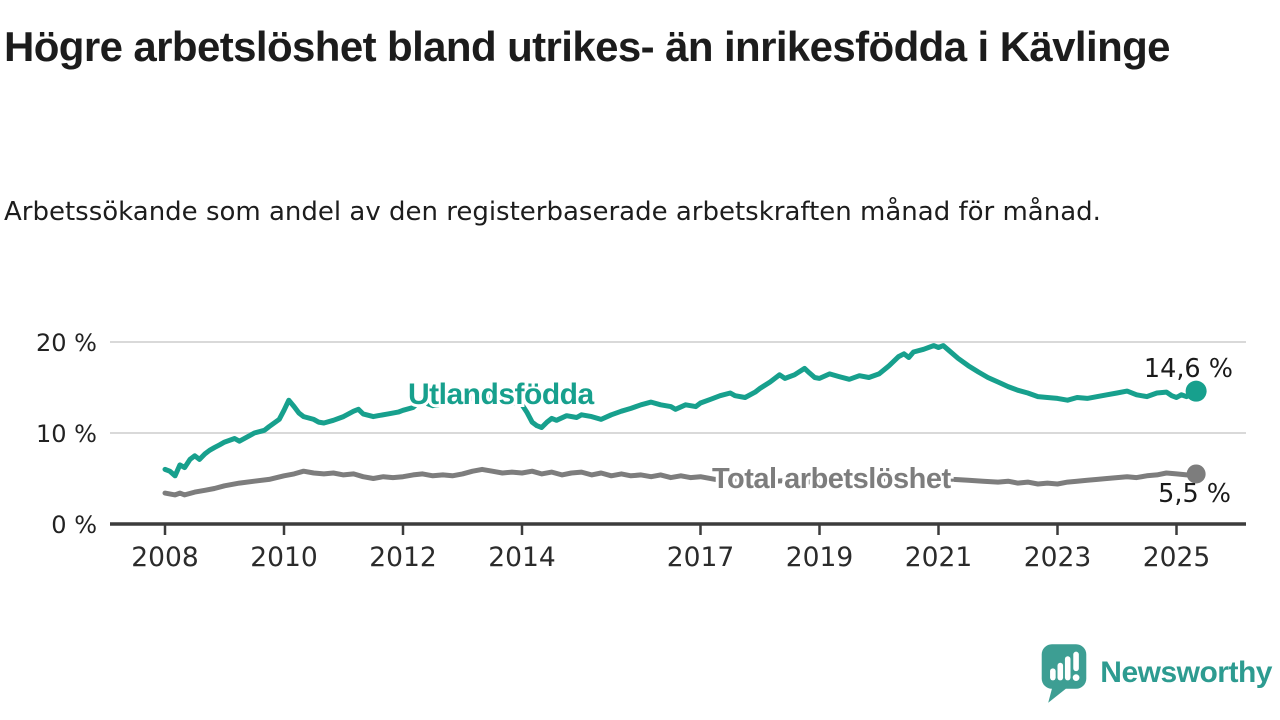 This screenshot has height=720, width=1280. I want to click on y-tick-label: 20 %, so click(66, 343).